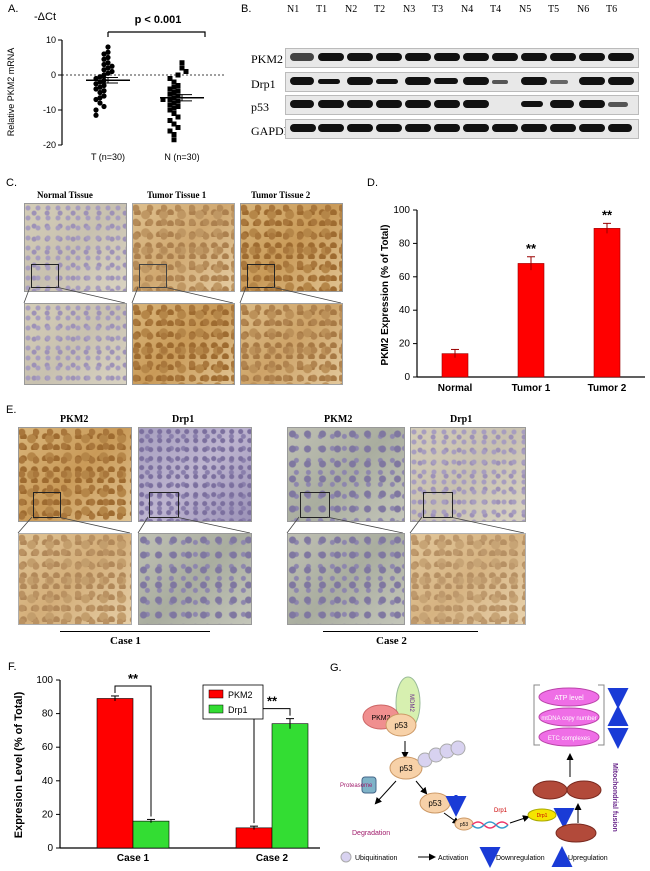 The width and height of the screenshot is (650, 871). What do you see at coordinates (554, 9) in the screenshot?
I see `lane-label: T5` at bounding box center [554, 9].